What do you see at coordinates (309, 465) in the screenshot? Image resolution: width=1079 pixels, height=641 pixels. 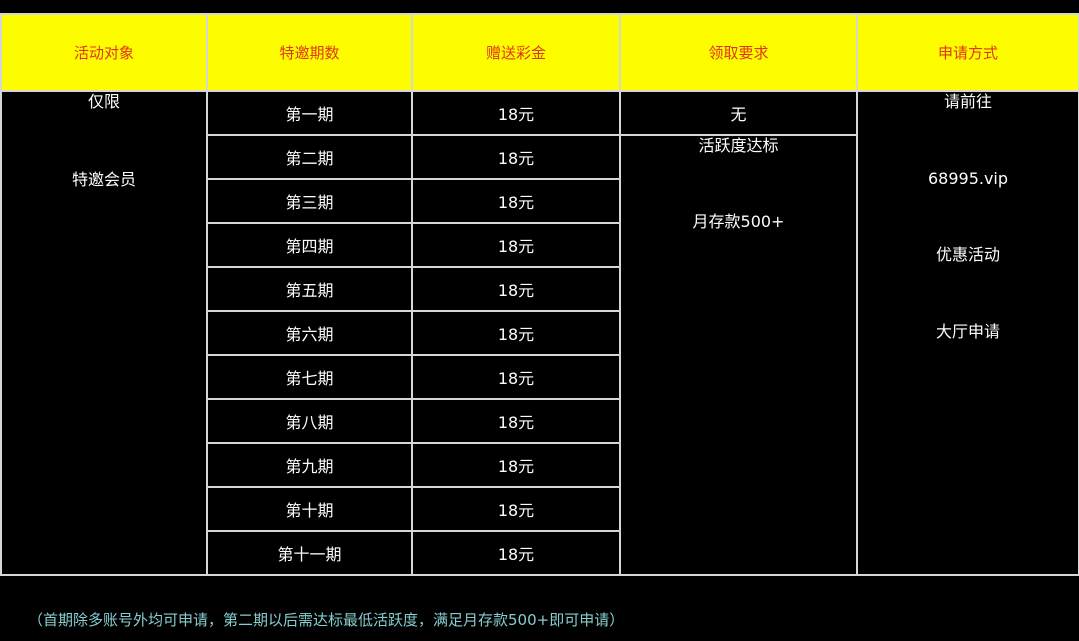 I see `cell-period: 第九期` at bounding box center [309, 465].